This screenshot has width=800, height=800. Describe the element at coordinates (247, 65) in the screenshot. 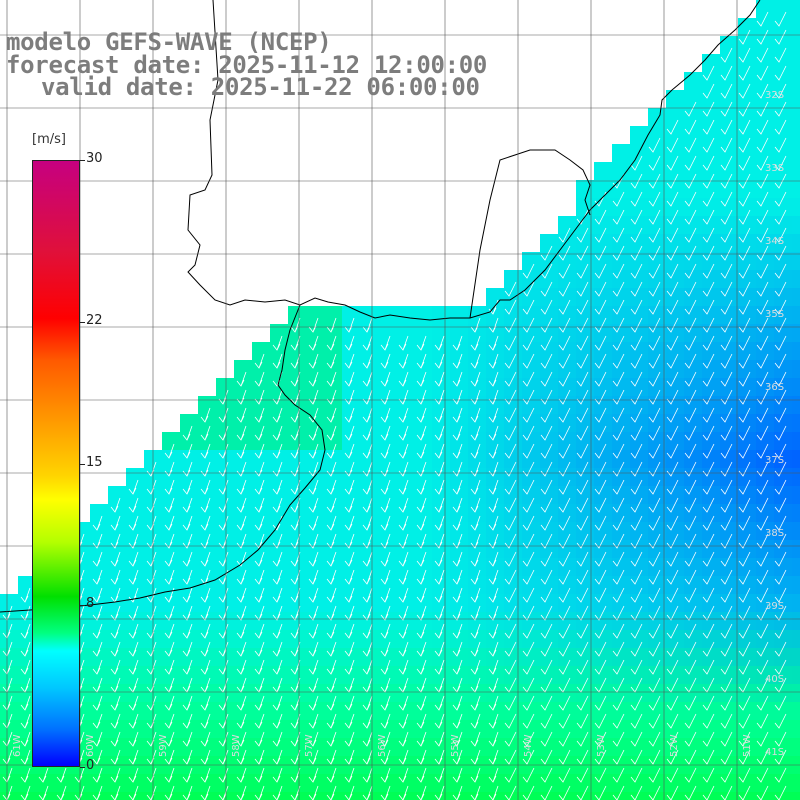

I see `forecast-date: forecast date: 2025-11-12 12:00:00` at that location.